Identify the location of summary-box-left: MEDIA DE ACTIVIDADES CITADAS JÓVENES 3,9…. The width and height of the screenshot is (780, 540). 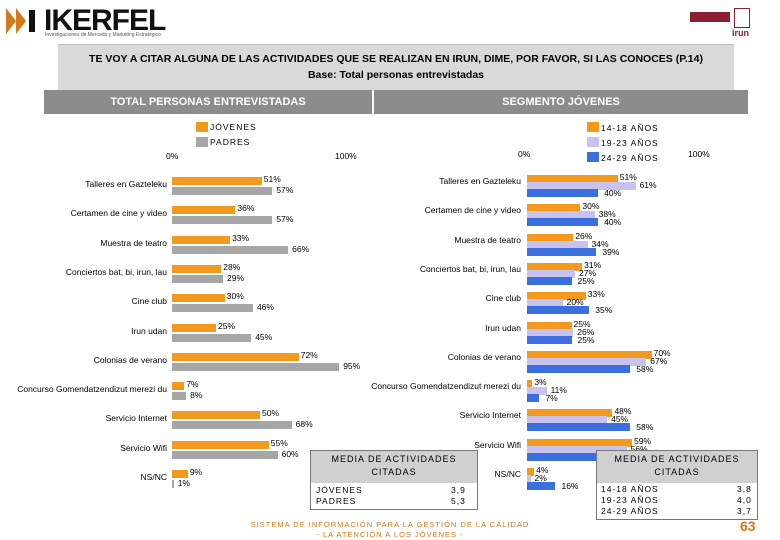
(394, 480).